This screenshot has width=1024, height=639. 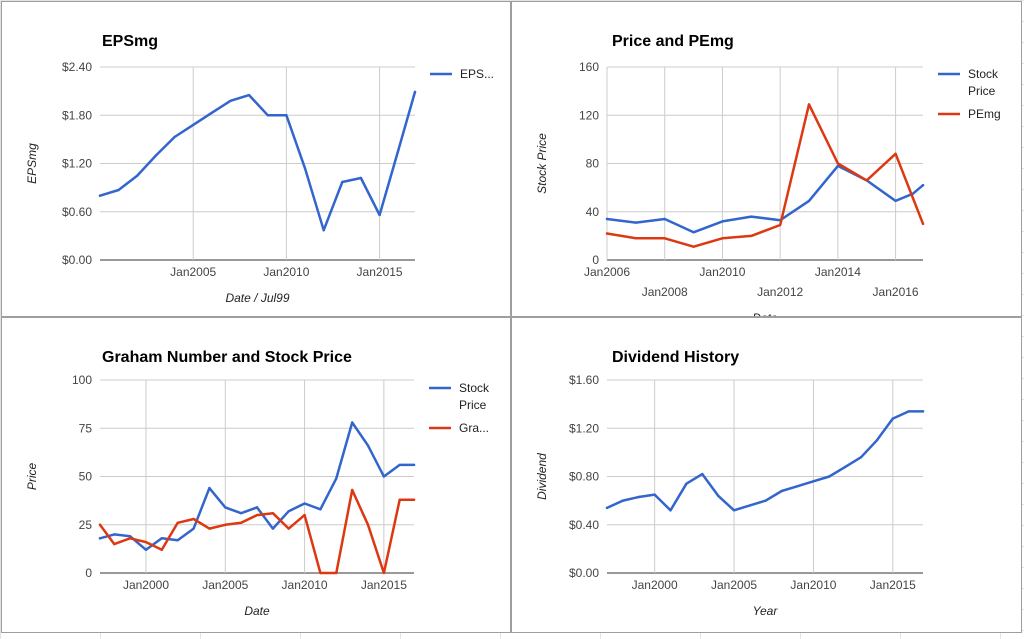 What do you see at coordinates (584, 477) in the screenshot?
I see `y-tick-label: $0.80` at bounding box center [584, 477].